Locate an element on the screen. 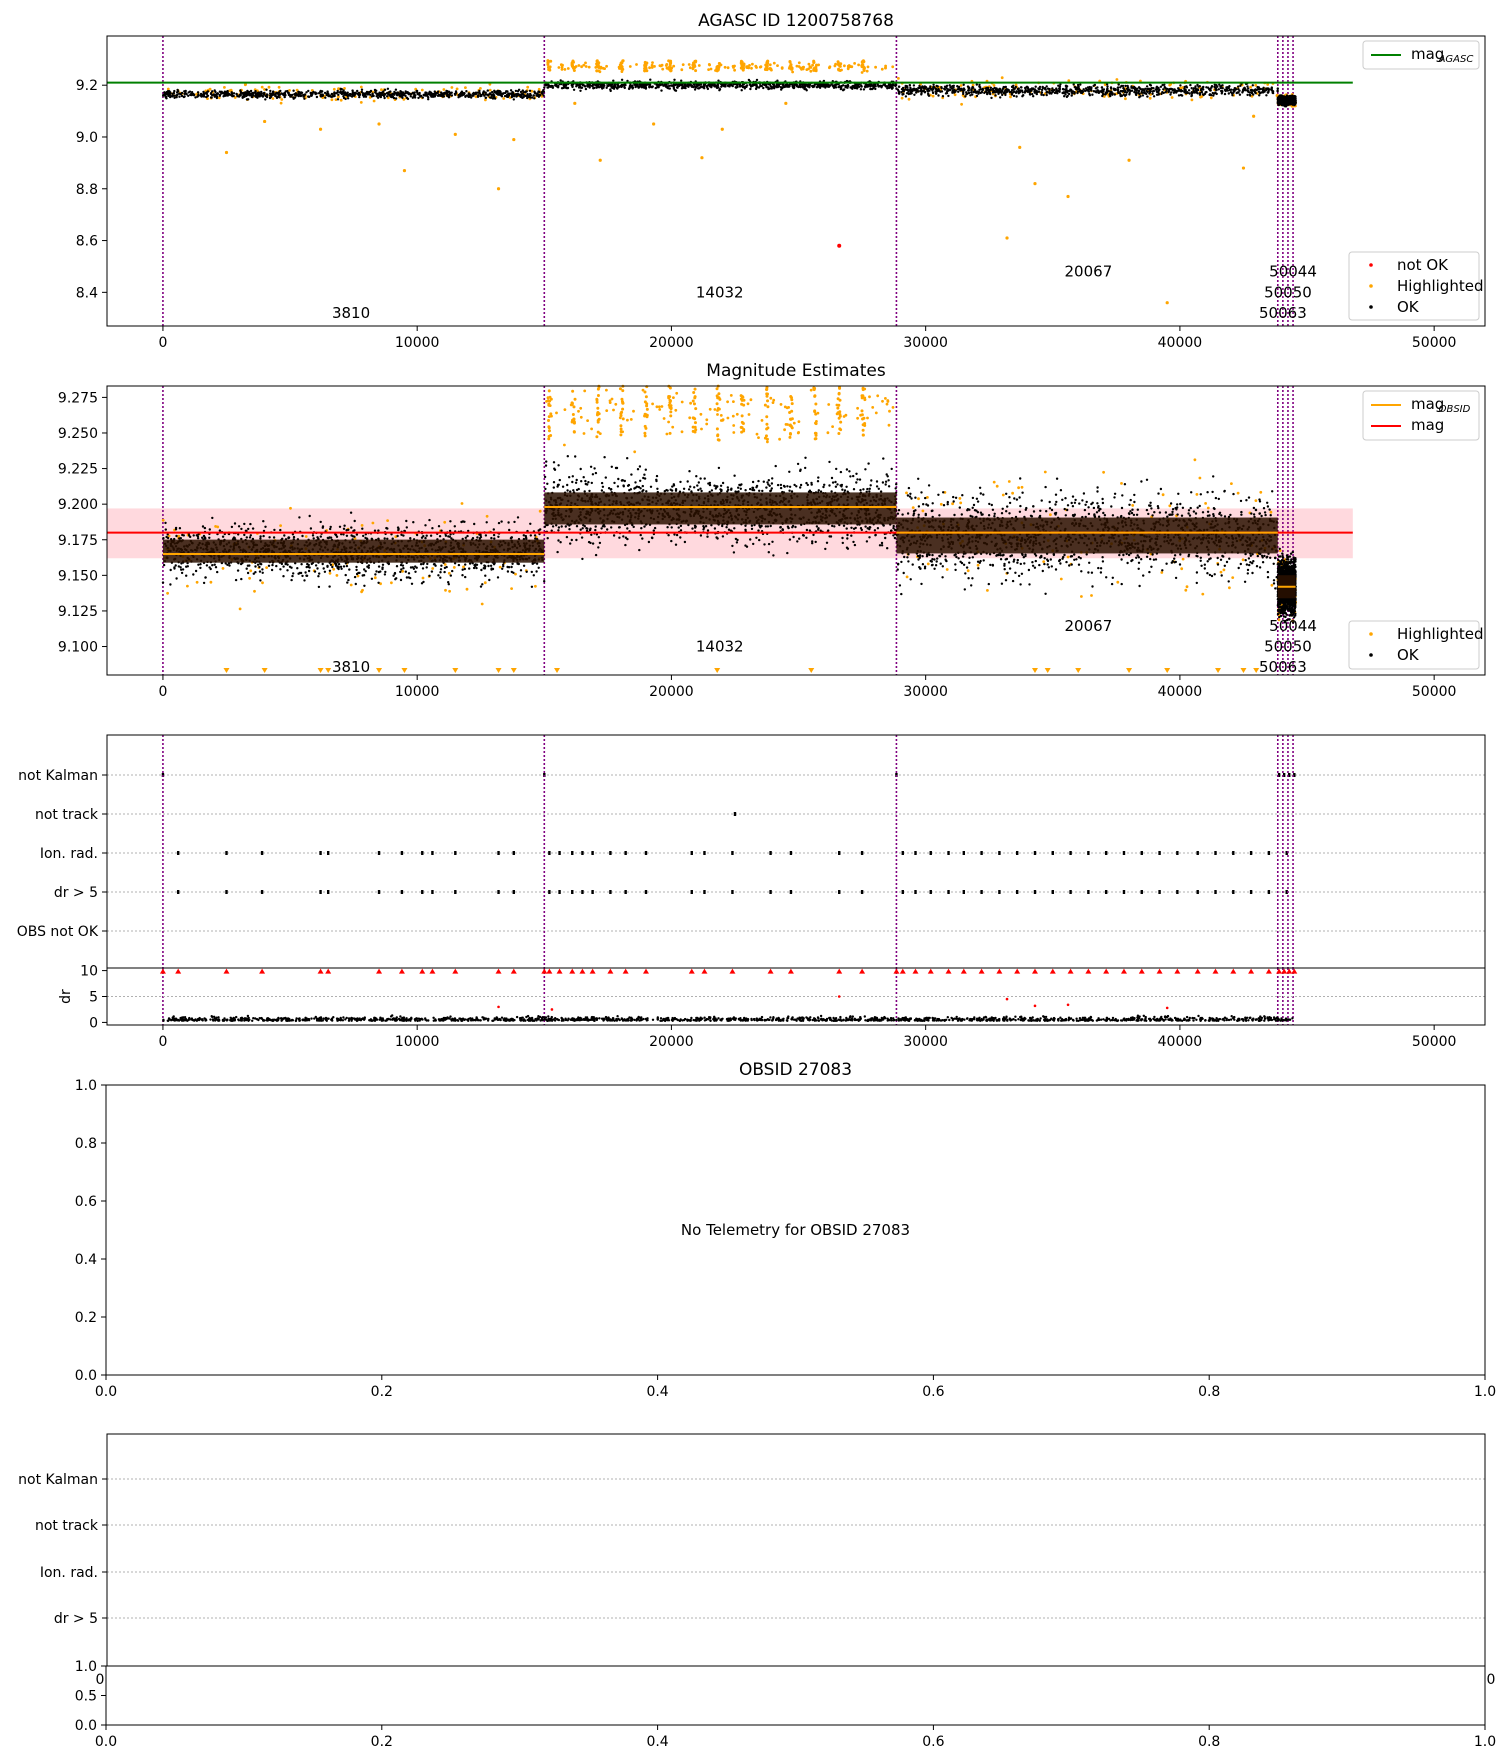  y-tick-label: 9.0 is located at coordinates (87, 138).